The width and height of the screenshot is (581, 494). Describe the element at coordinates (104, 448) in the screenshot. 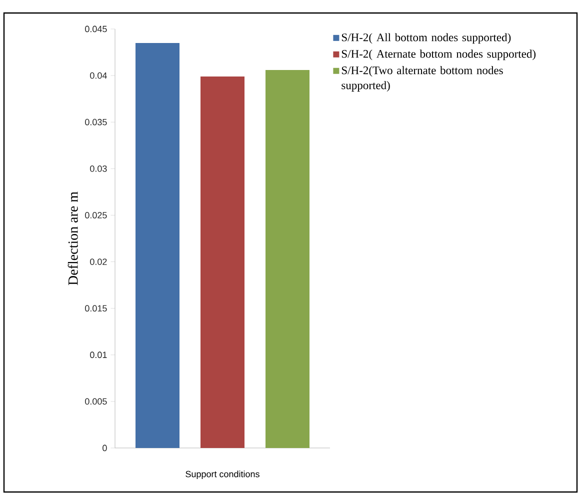

I see `y-tick-label: 0` at that location.